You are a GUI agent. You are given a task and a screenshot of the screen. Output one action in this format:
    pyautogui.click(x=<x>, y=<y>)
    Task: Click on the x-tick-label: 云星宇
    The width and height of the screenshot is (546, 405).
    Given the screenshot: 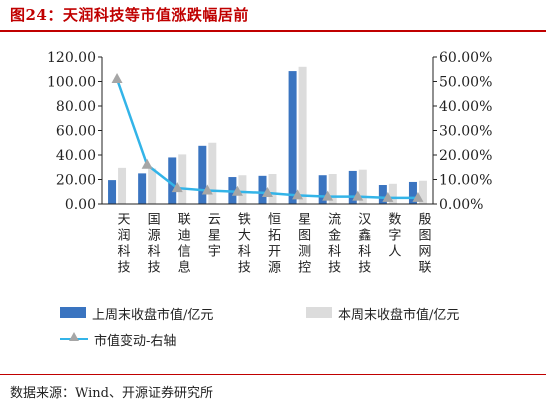 What is the action you would take?
    pyautogui.click(x=213, y=236)
    